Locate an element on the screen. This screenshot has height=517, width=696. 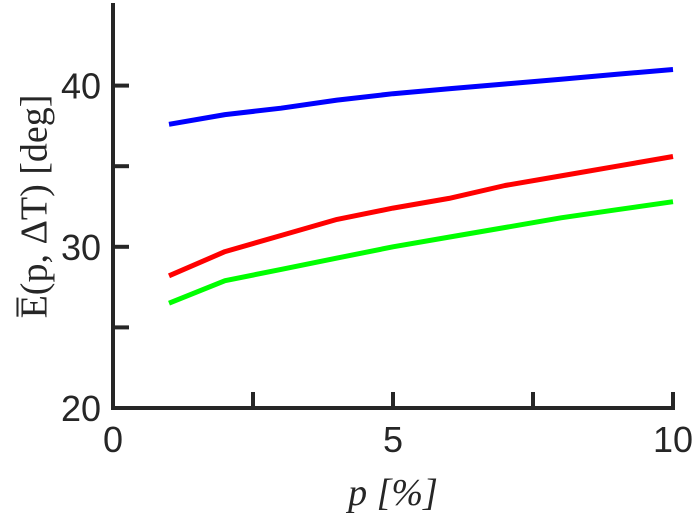
y-tick-label-40: 40 is located at coordinates (81, 86).